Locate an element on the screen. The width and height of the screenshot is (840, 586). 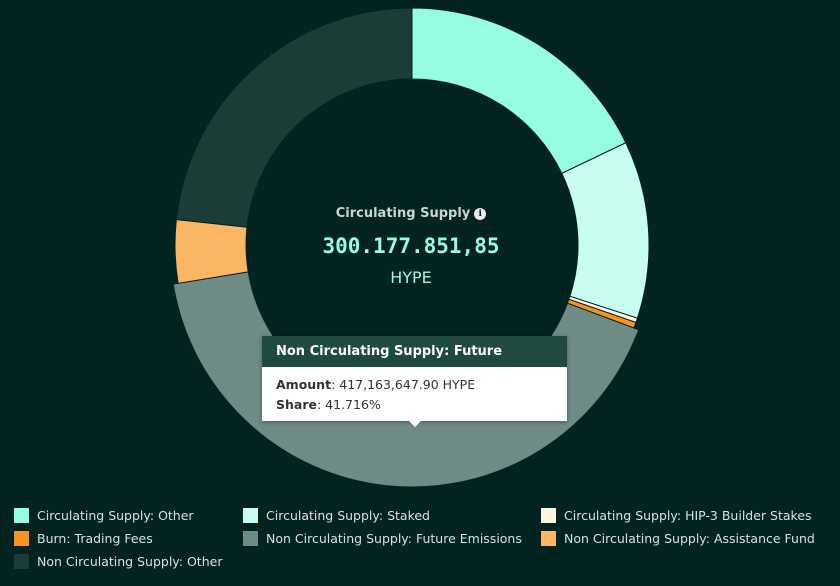
legend-item: Burn: Trading Fees is located at coordinates (83, 538).